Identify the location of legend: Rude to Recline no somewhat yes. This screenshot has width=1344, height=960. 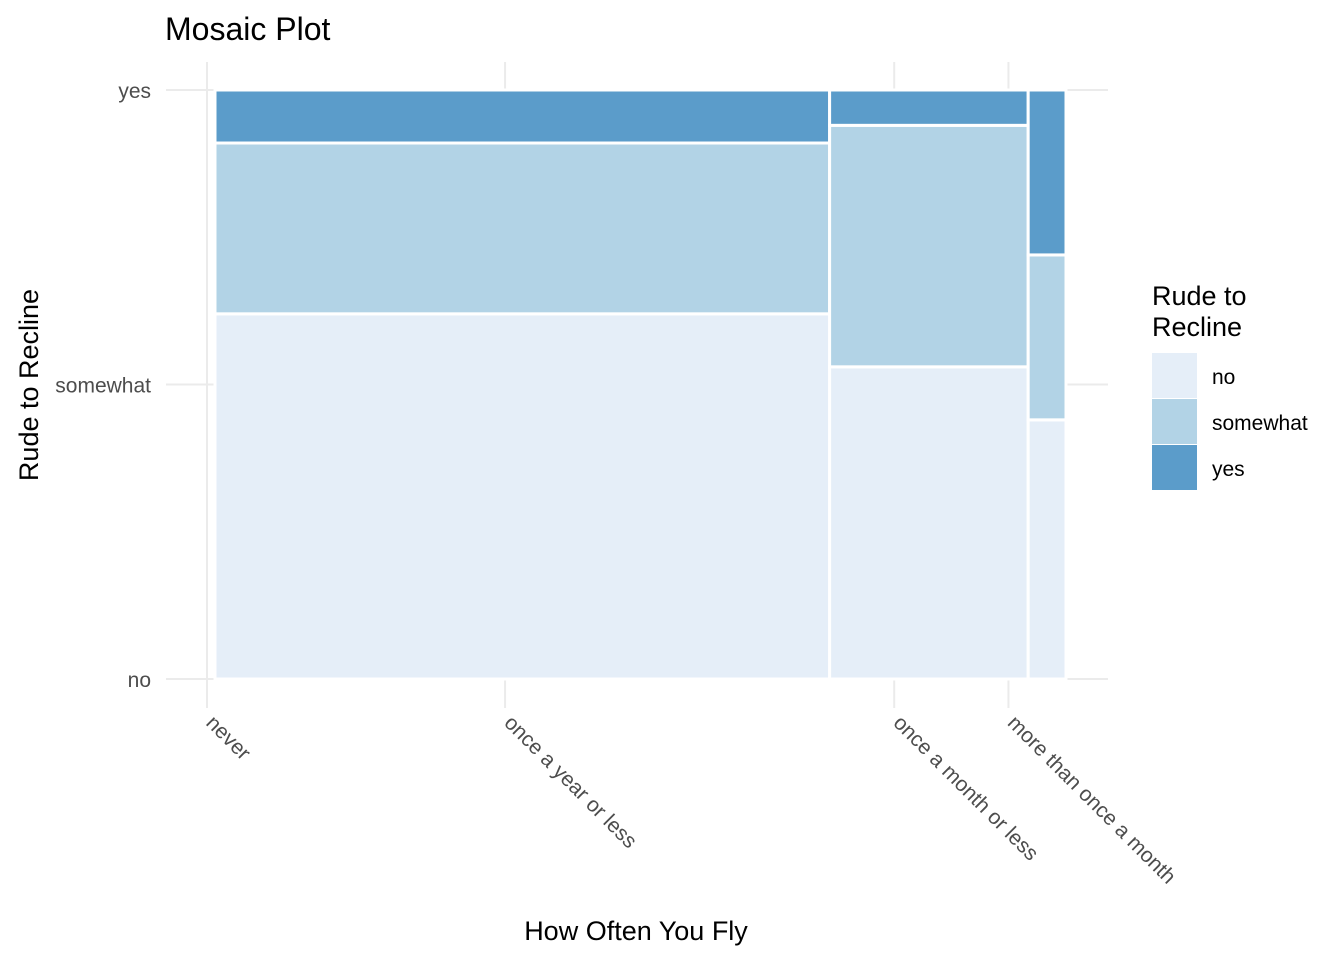
(1230, 385).